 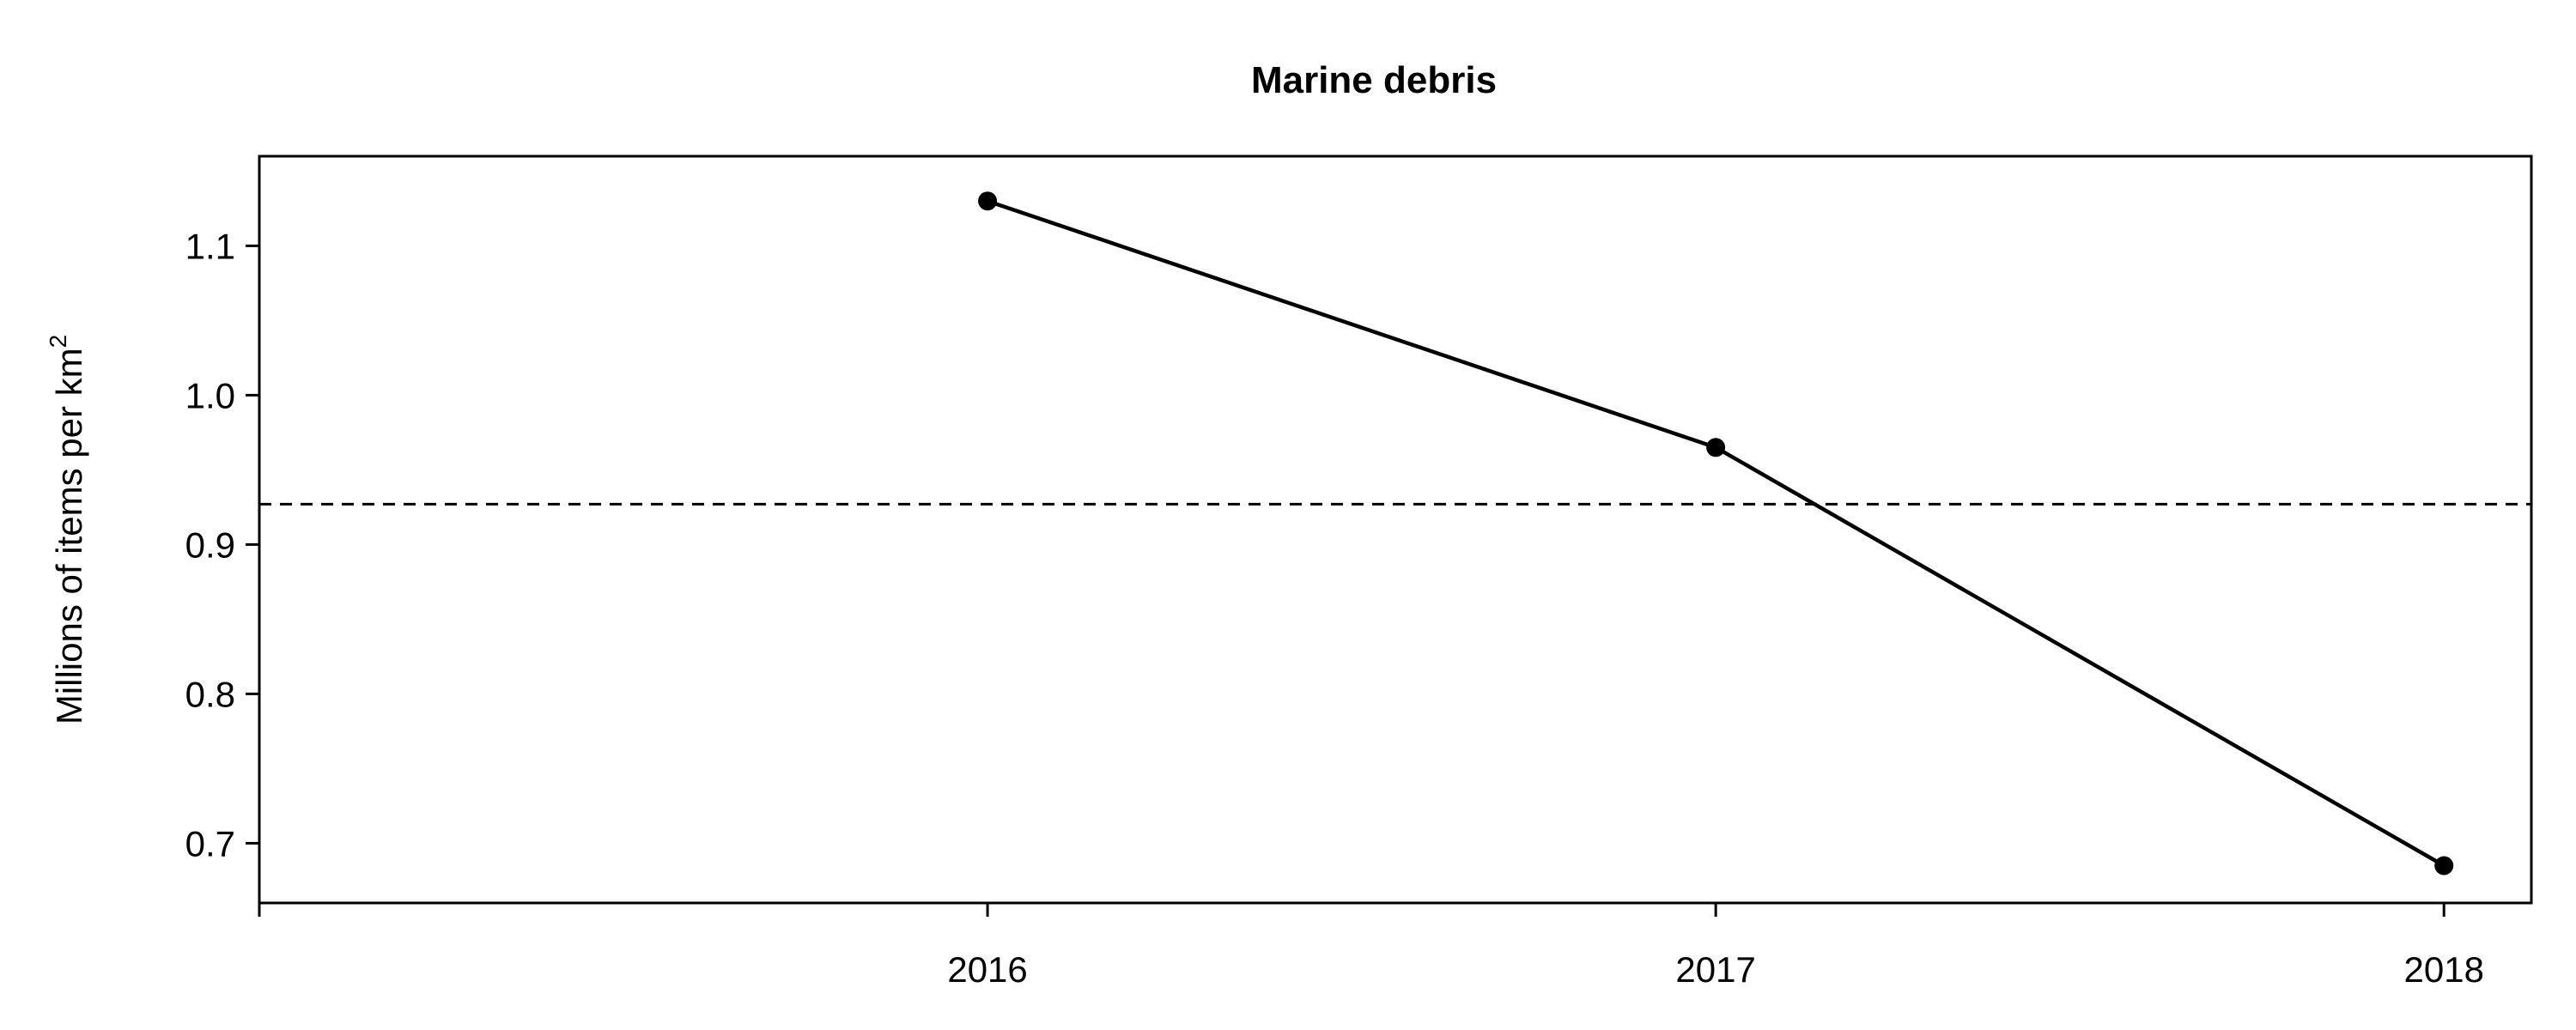 I want to click on x-tick-label: 2017, so click(x=1715, y=969).